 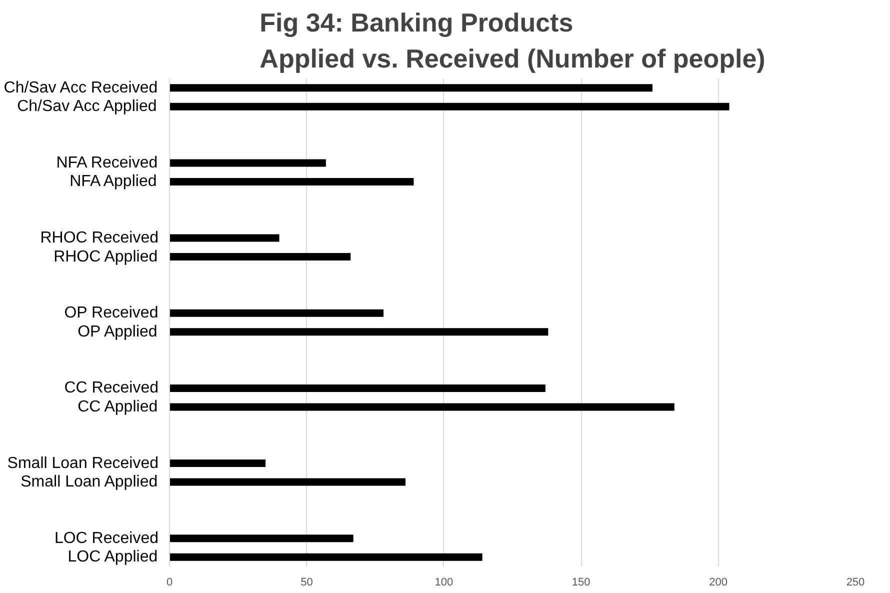 I want to click on y-tick-label: LOC Received, so click(x=106, y=538).